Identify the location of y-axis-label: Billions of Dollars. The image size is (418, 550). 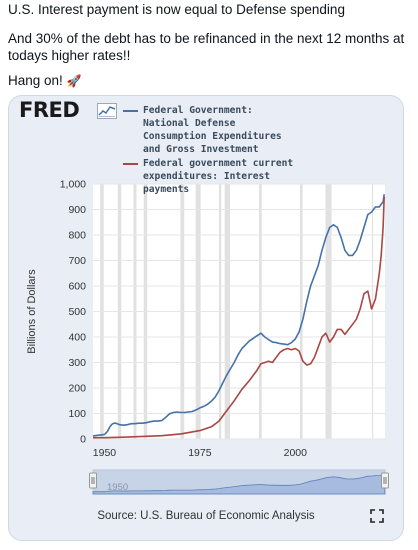
(32, 311).